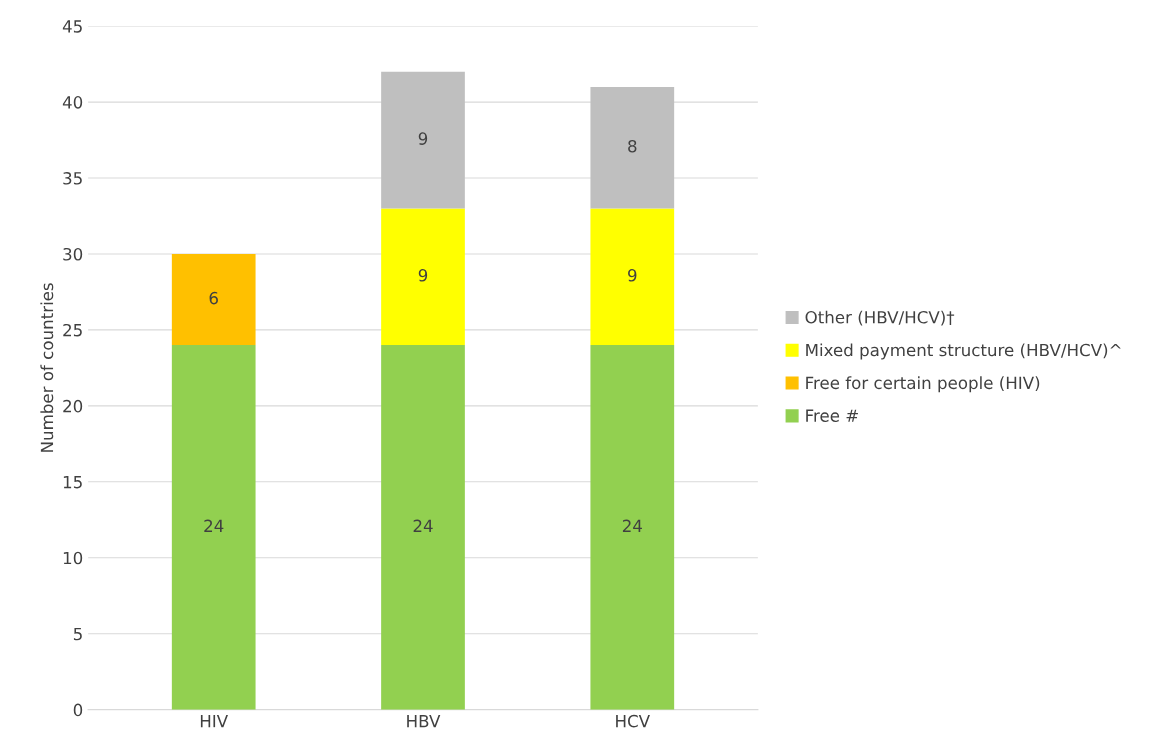 The image size is (1175, 747). I want to click on x-tick-label: HBV, so click(424, 721).